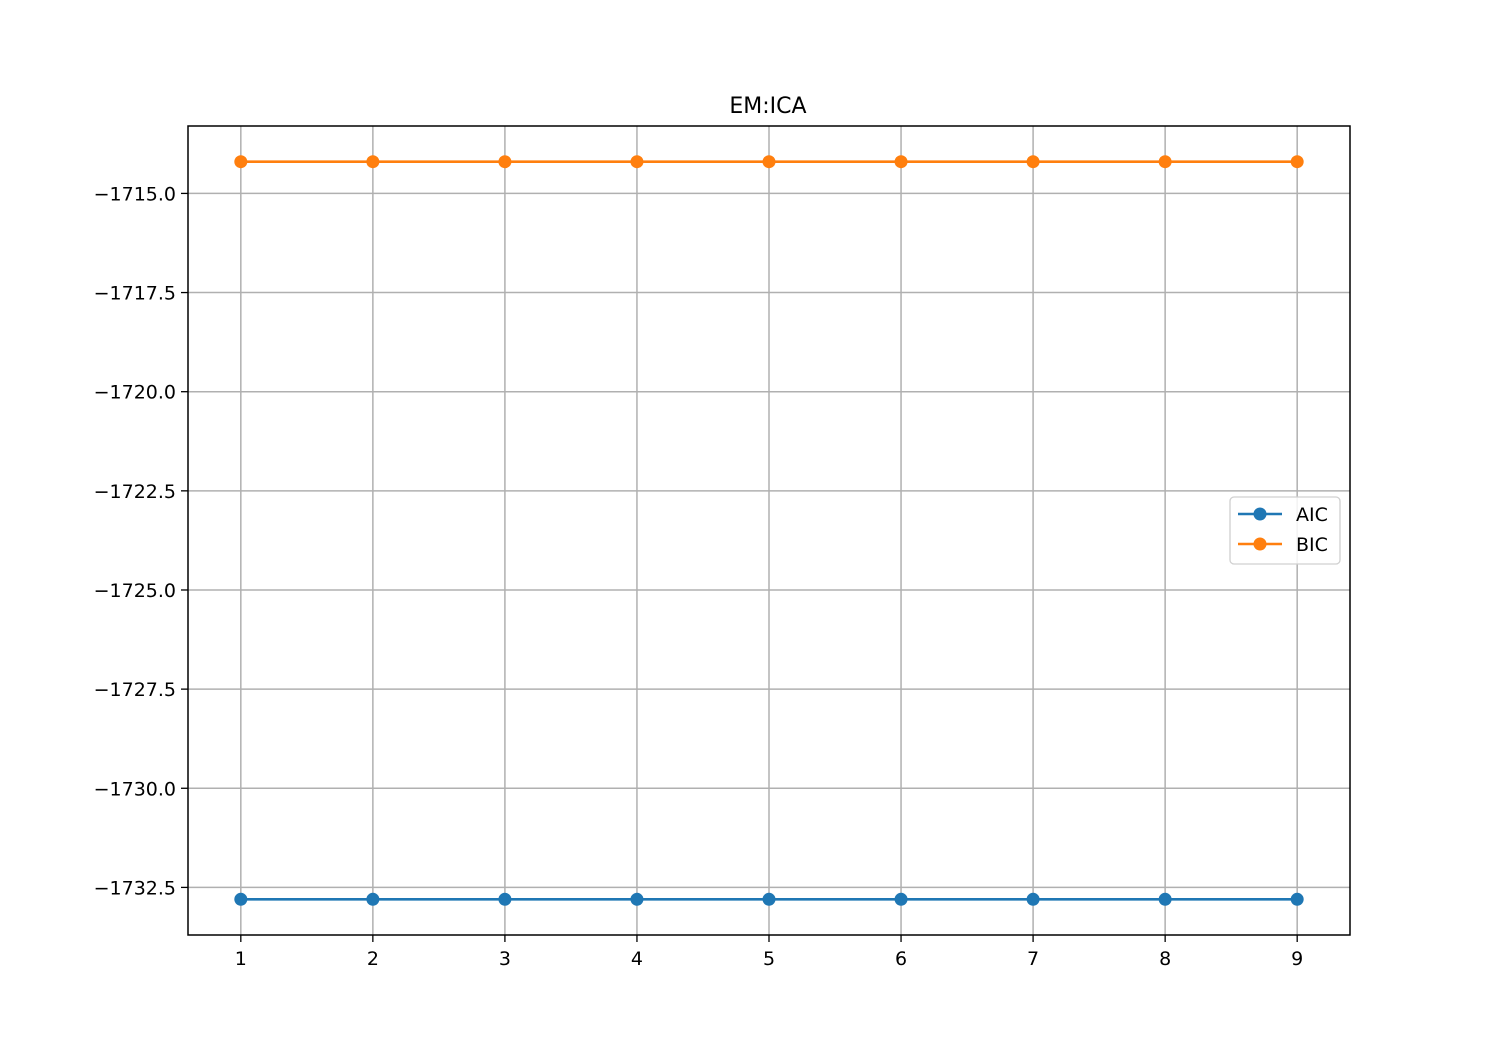 This screenshot has width=1500, height=1050. Describe the element at coordinates (241, 959) in the screenshot. I see `x-tick-label: 1` at that location.